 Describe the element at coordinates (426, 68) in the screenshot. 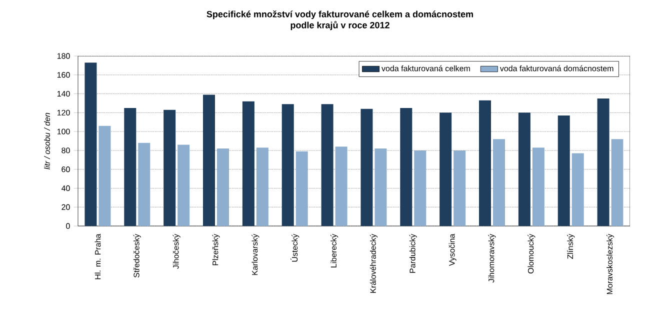

I see `legend-label: voda fakturovaná celkem` at that location.